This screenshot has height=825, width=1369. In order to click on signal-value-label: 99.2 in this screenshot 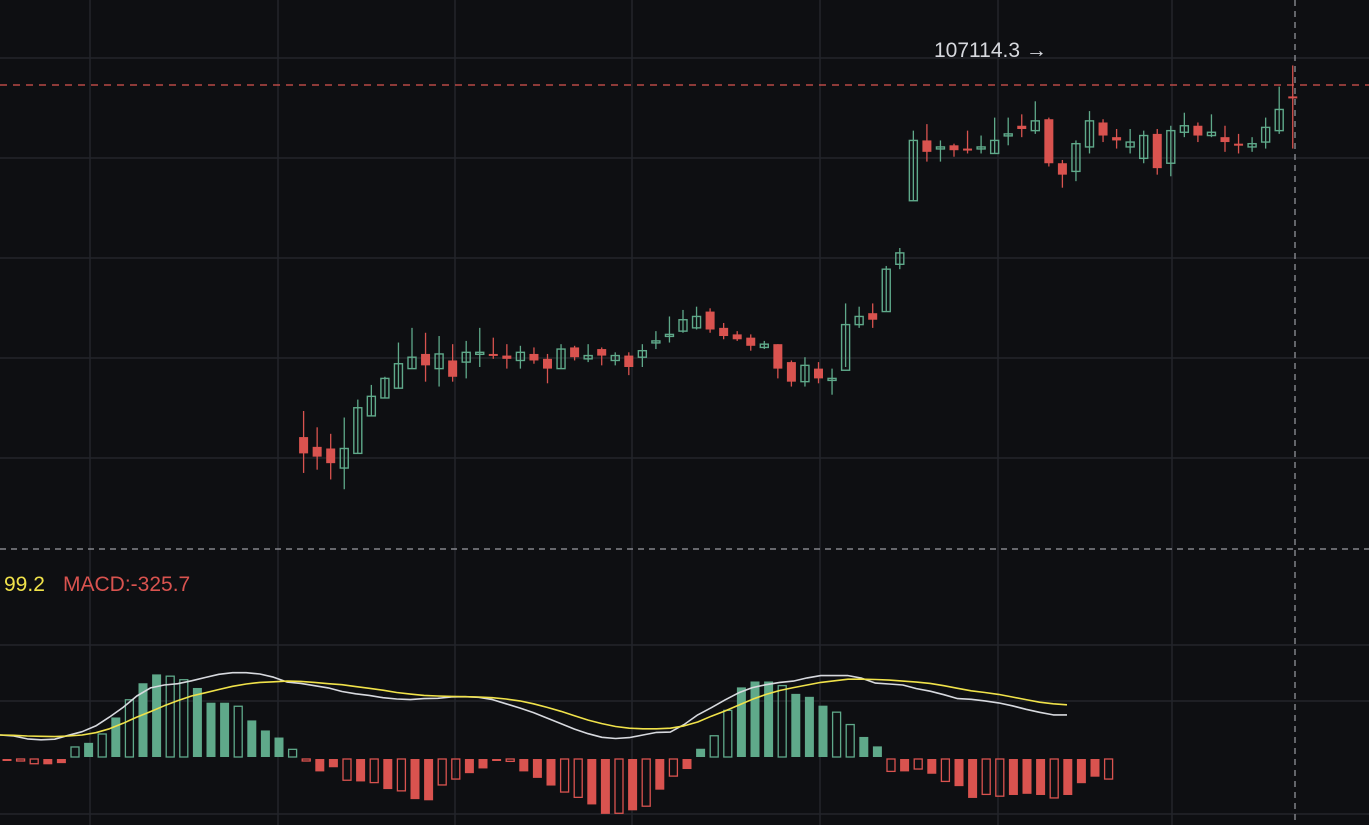, I will do `click(24, 584)`.